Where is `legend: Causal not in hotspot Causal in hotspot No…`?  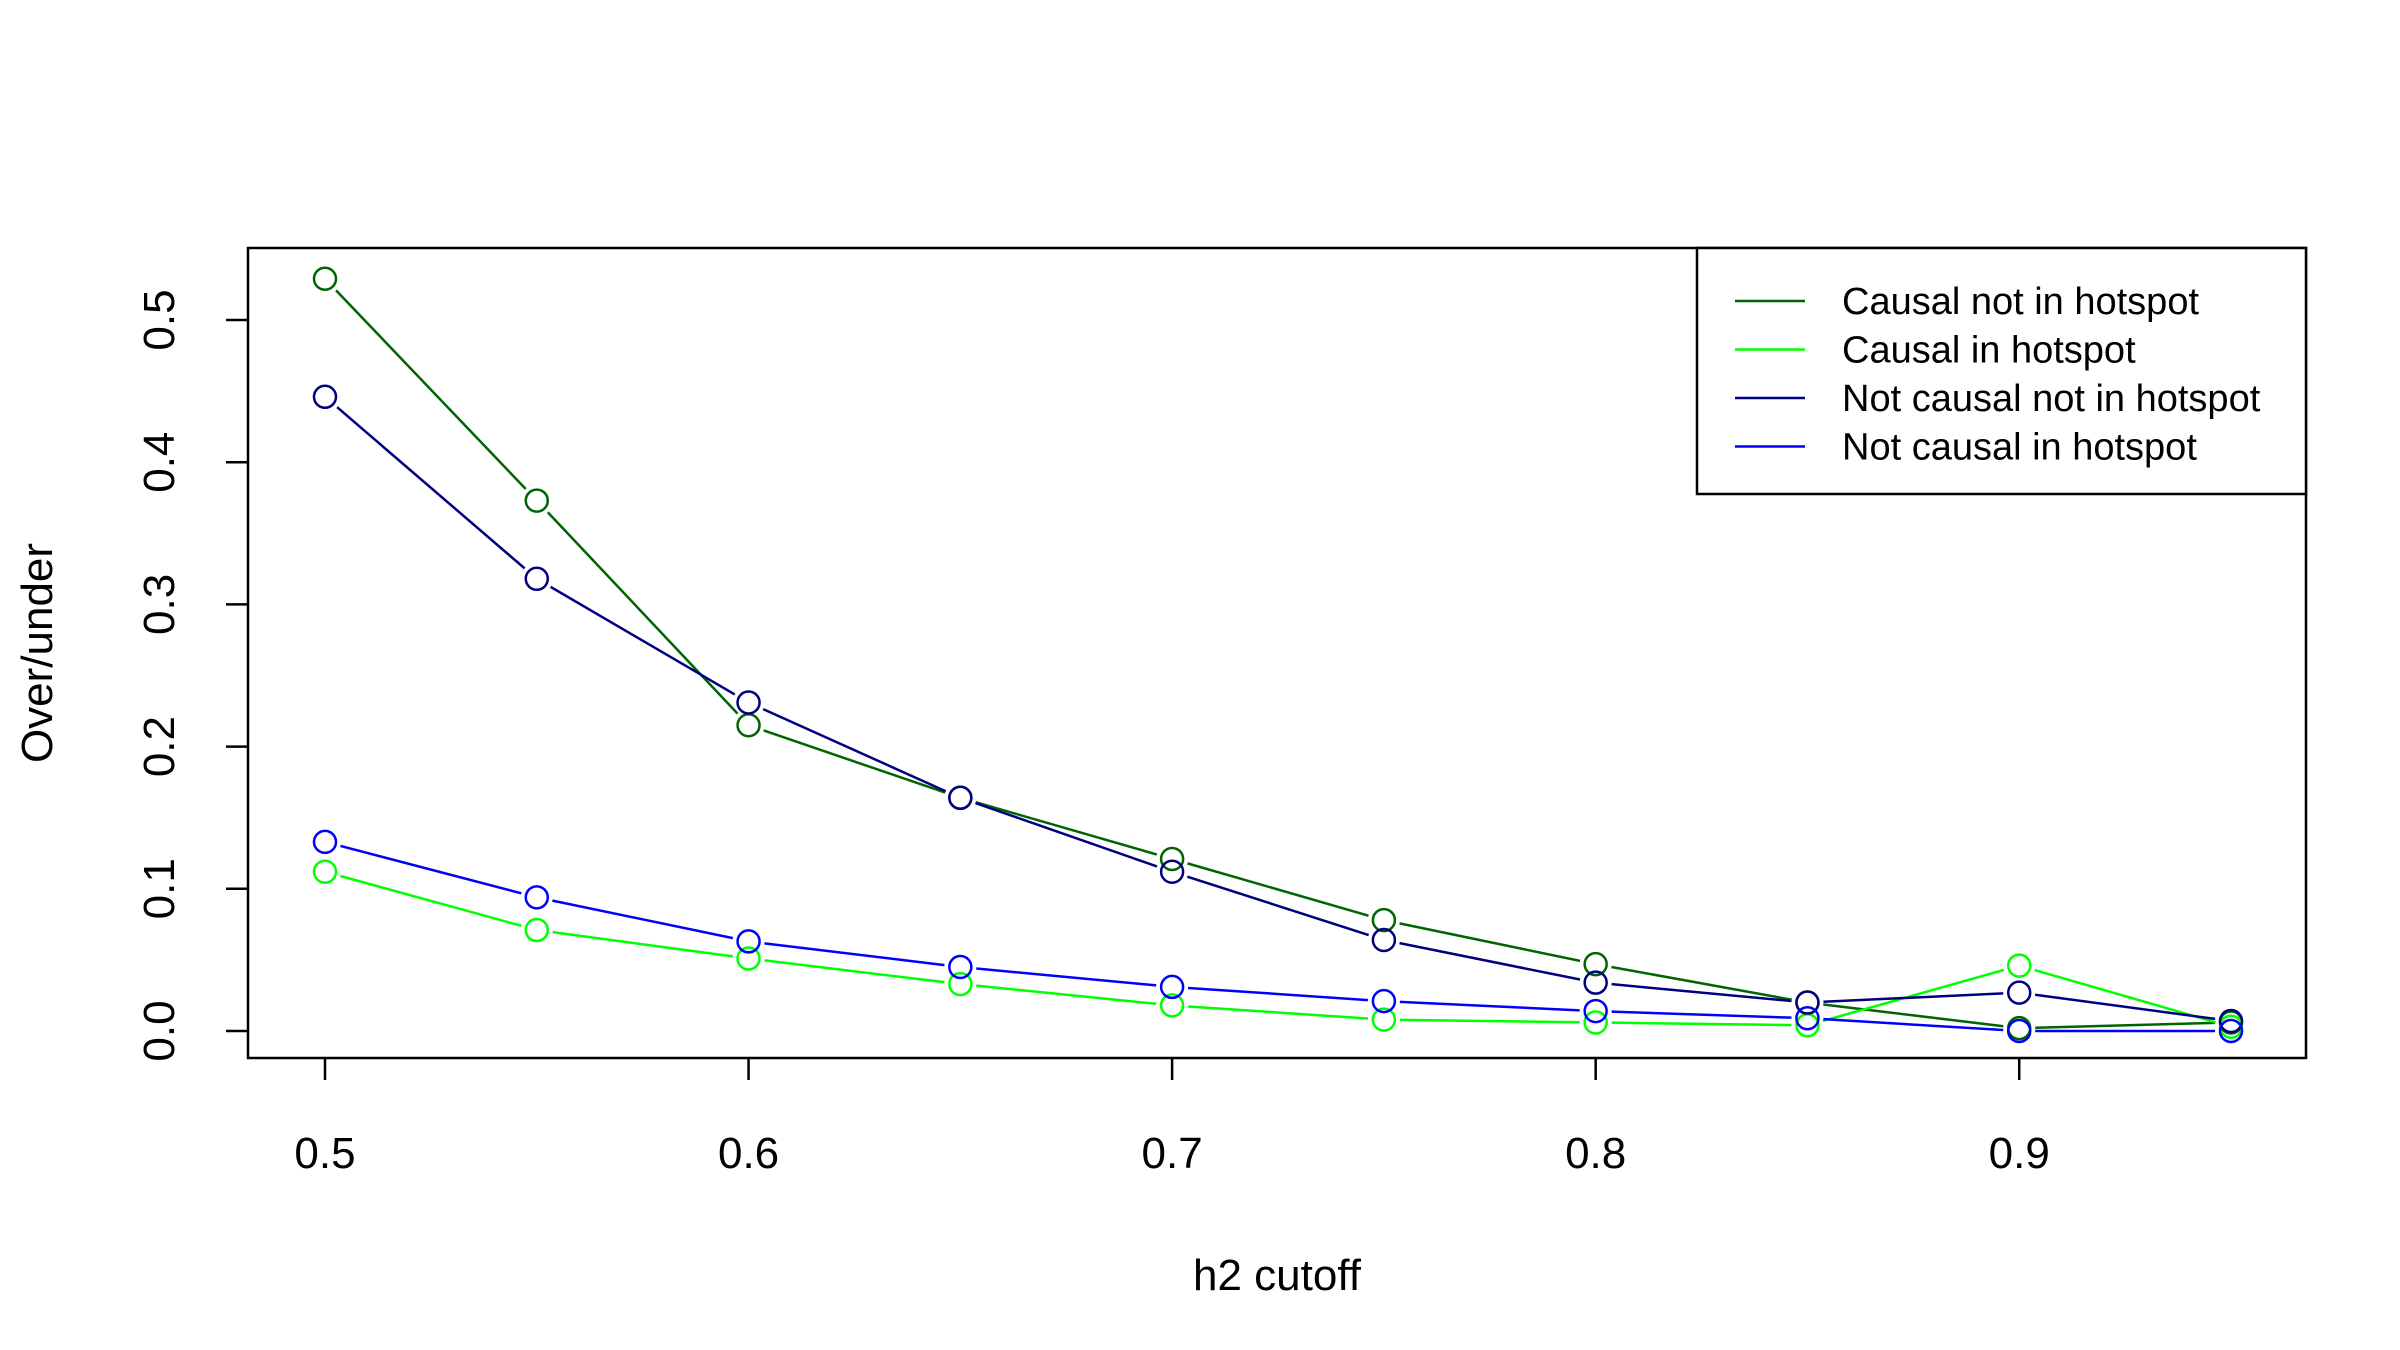
legend: Causal not in hotspot Causal in hotspot No… is located at coordinates (2001, 371).